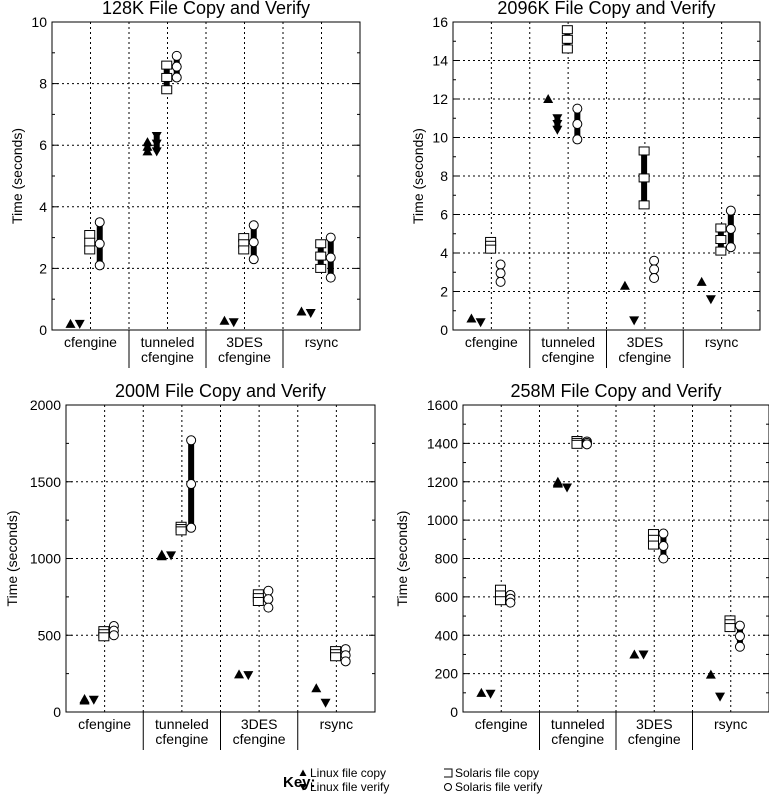 The width and height of the screenshot is (769, 796). I want to click on category-label: rsync, so click(721, 342).